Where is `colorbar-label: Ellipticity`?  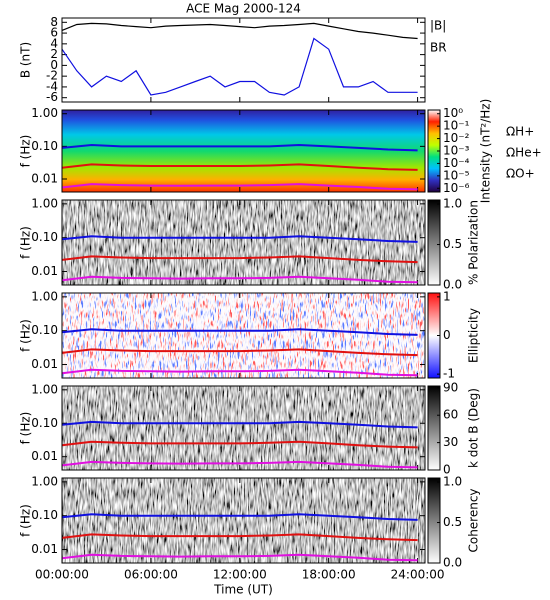 colorbar-label: Ellipticity is located at coordinates (474, 335).